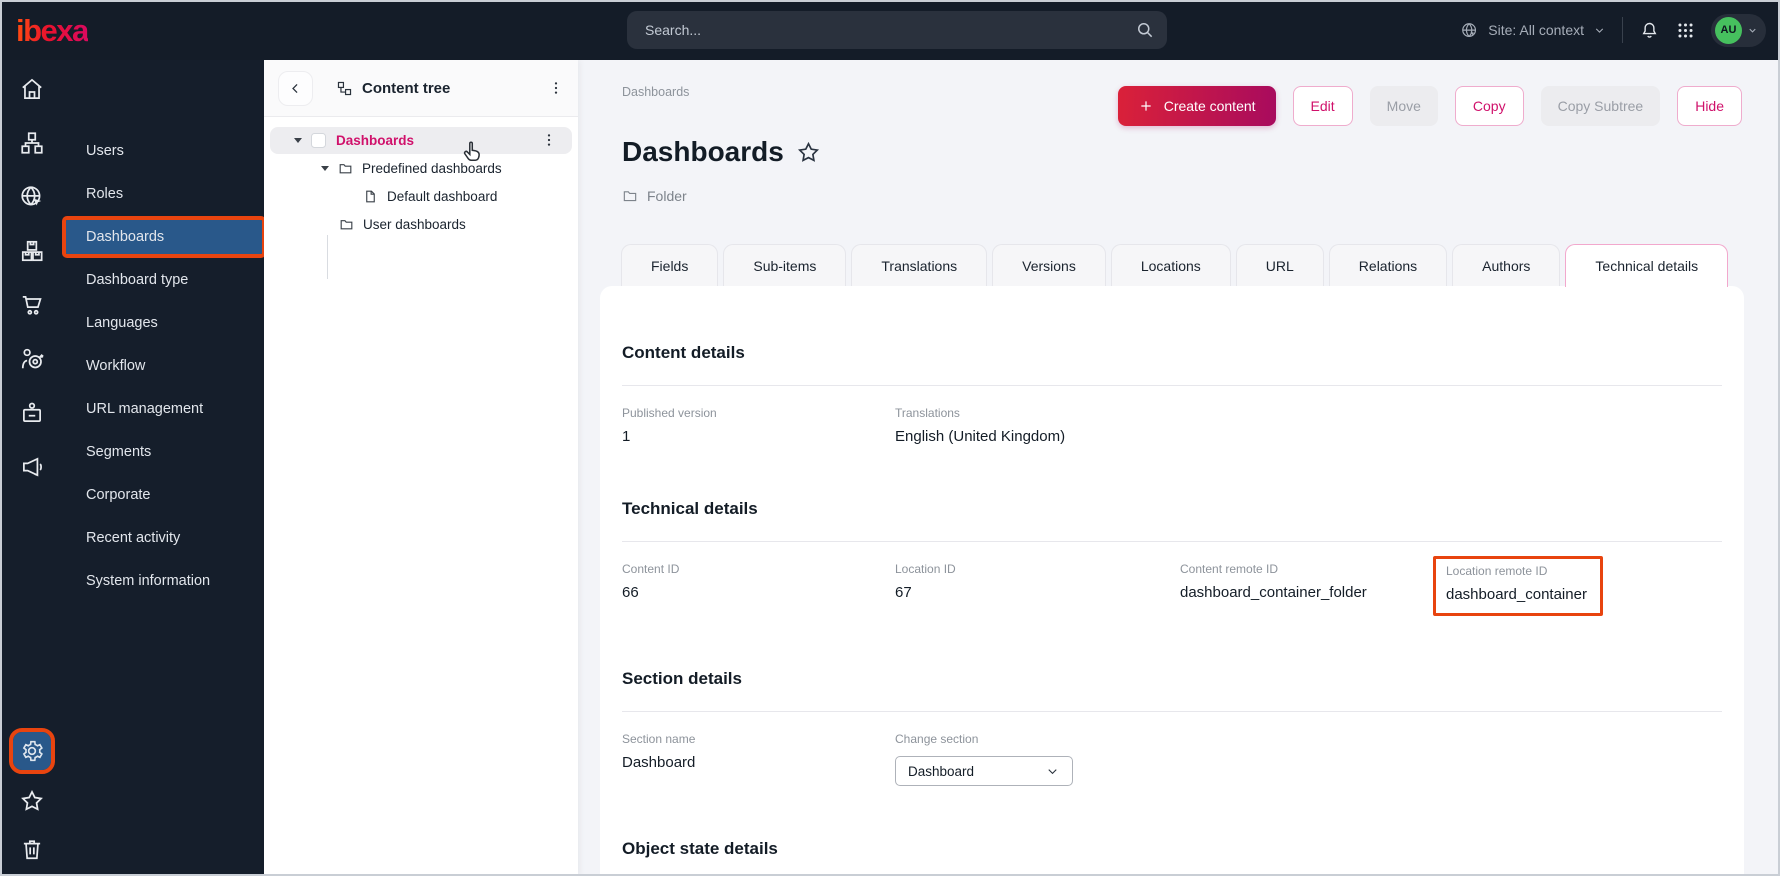 The width and height of the screenshot is (1780, 876). Describe the element at coordinates (1145, 30) in the screenshot. I see `search-icon` at that location.